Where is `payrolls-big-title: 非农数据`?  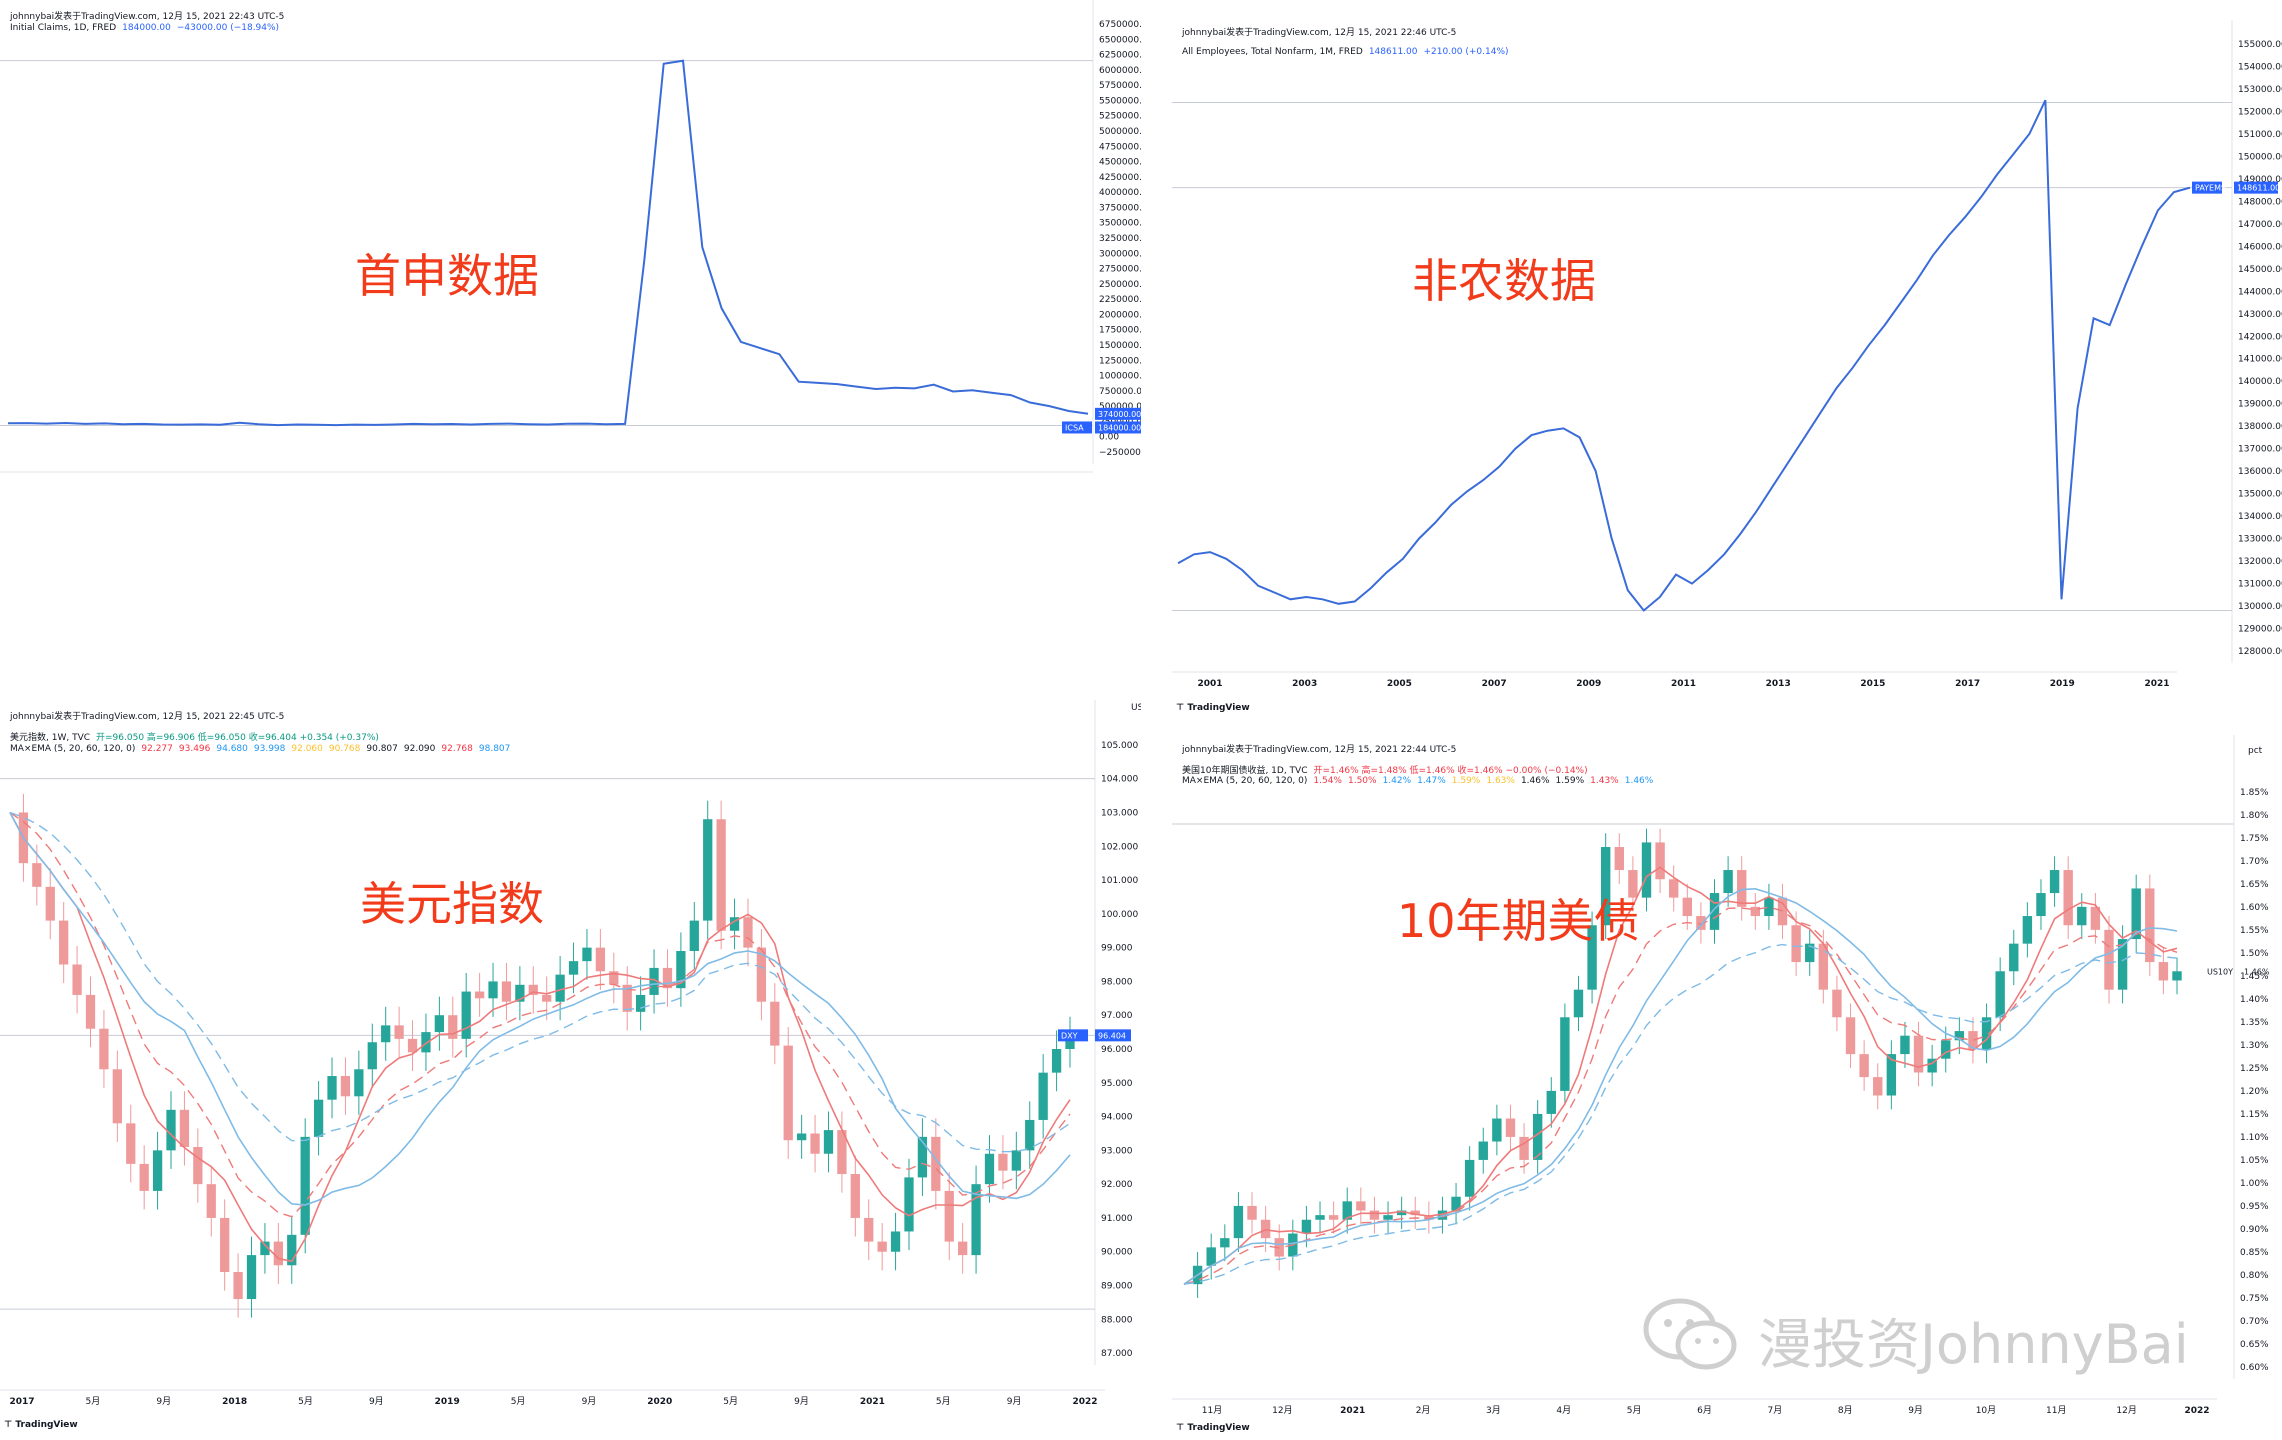 payrolls-big-title: 非农数据 is located at coordinates (1504, 281).